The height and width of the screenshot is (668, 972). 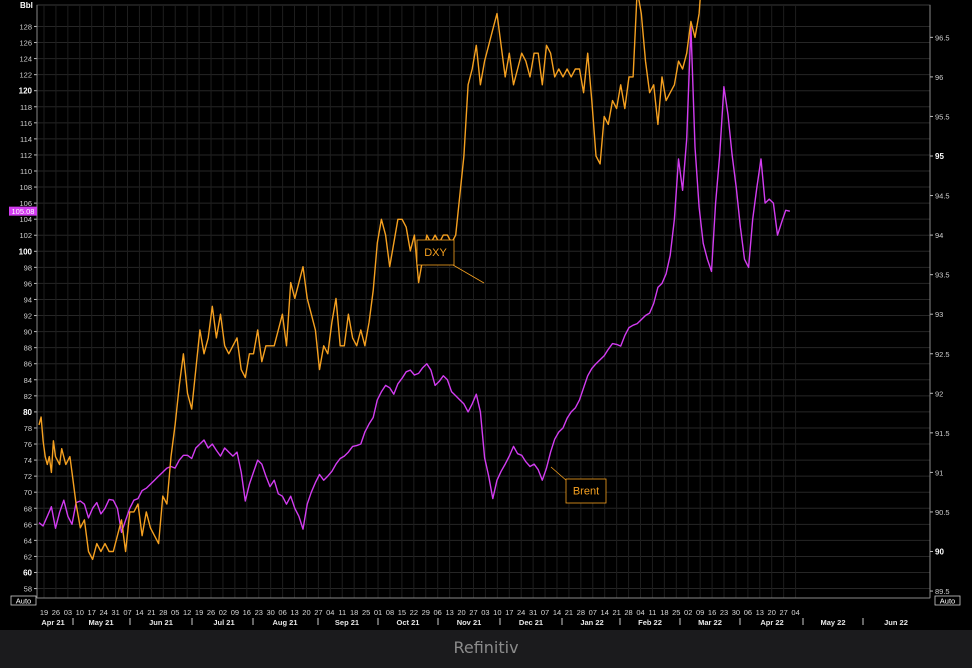 What do you see at coordinates (100, 622) in the screenshot?
I see `x-month-label: May 21` at bounding box center [100, 622].